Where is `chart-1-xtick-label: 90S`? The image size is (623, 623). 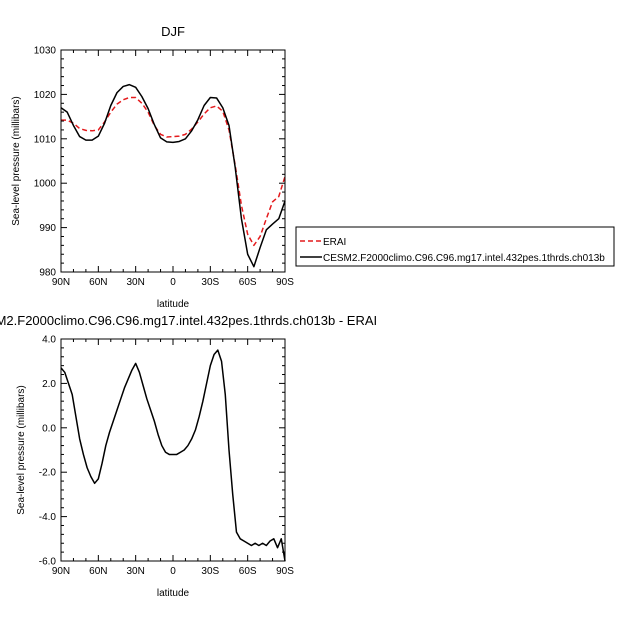 chart-1-xtick-label: 90S is located at coordinates (285, 282).